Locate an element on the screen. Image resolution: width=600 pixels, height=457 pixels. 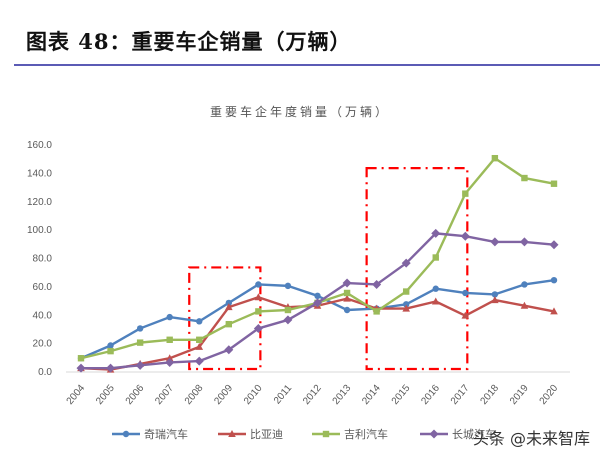
x-tick-label: 2004 is located at coordinates (76, 395).